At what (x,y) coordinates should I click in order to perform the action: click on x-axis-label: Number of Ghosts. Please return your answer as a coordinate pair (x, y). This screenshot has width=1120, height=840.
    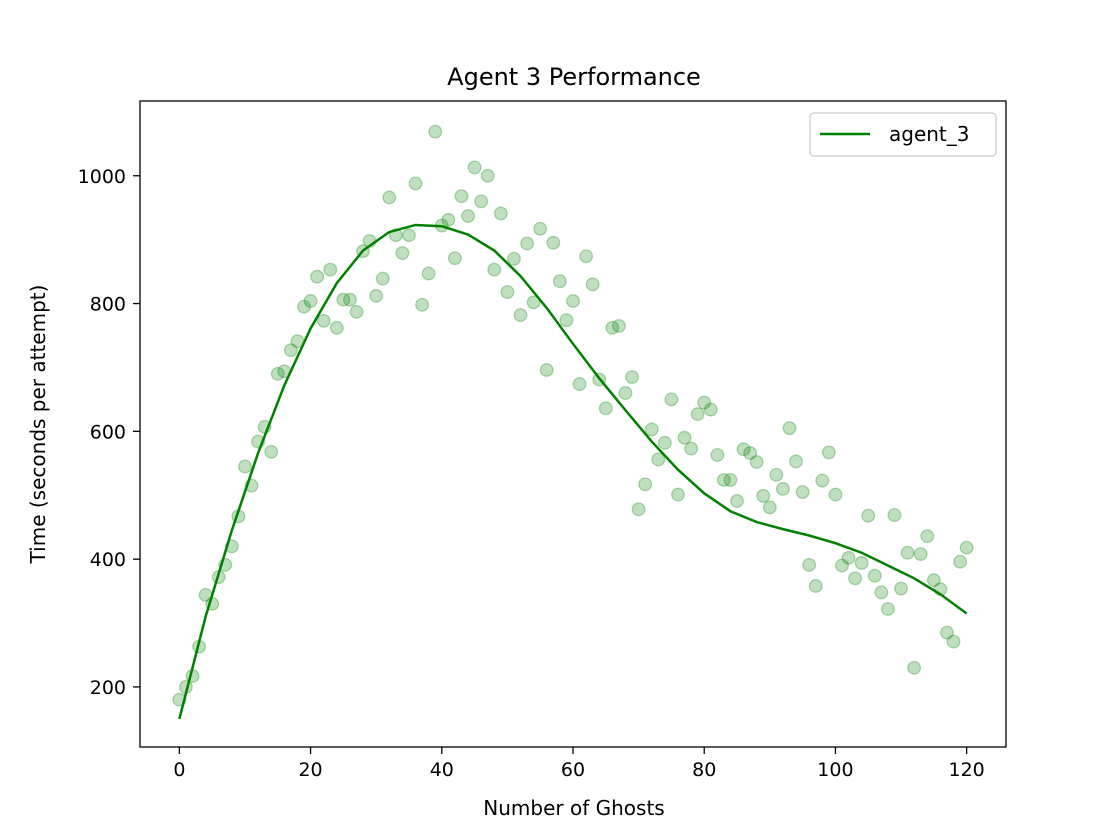
    Looking at the image, I should click on (573, 808).